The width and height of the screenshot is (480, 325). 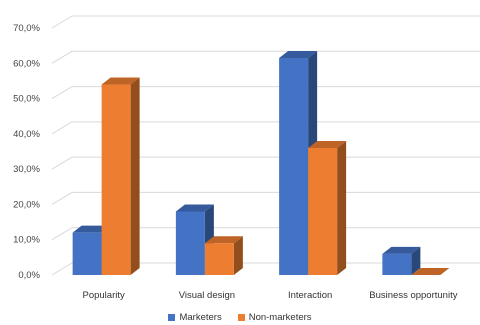 What do you see at coordinates (26, 63) in the screenshot?
I see `y-tick-label: 60,0%` at bounding box center [26, 63].